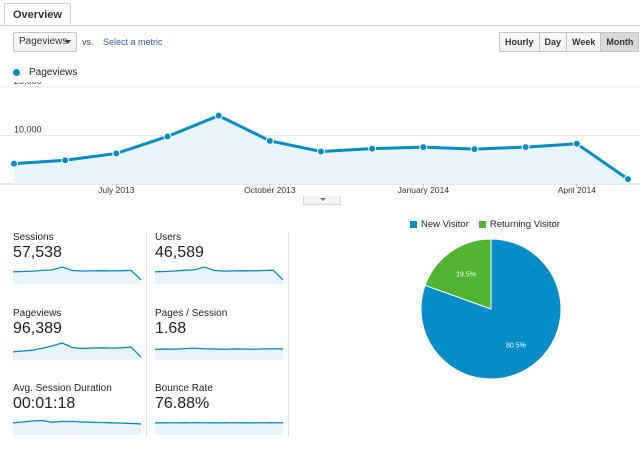  I want to click on metric-value: 00:01:18, so click(44, 403).